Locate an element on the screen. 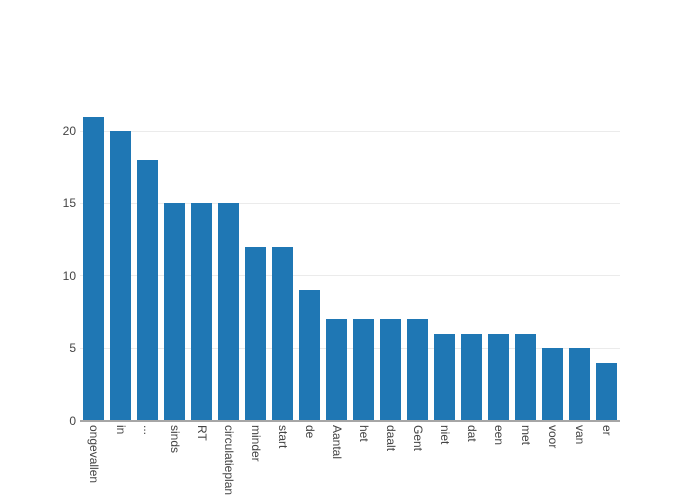 Image resolution: width=700 pixels, height=500 pixels. x-tick-label: Aantal is located at coordinates (336, 441).